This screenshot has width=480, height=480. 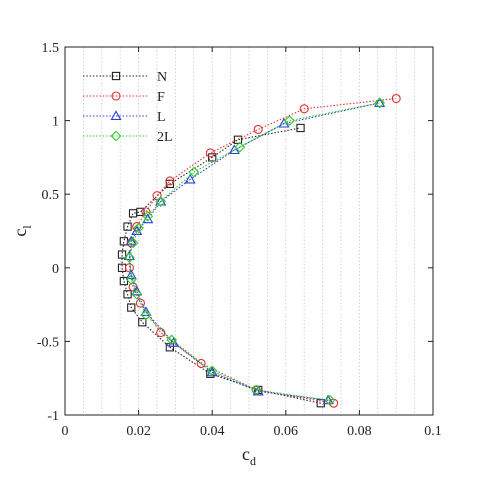 I want to click on legend-label: F, so click(x=161, y=97).